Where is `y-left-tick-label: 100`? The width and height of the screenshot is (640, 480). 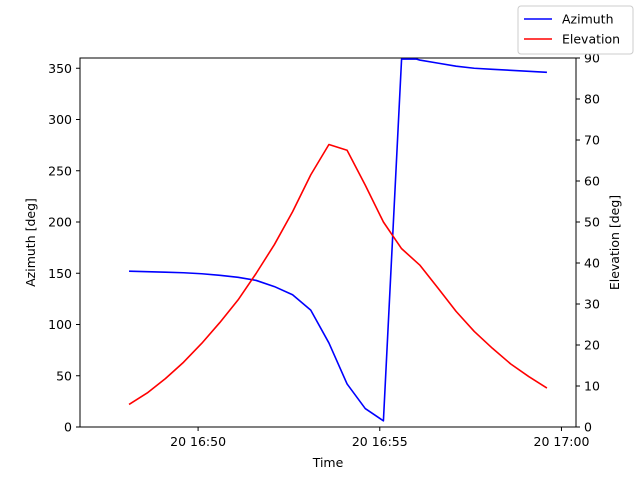 y-left-tick-label: 100 is located at coordinates (60, 324).